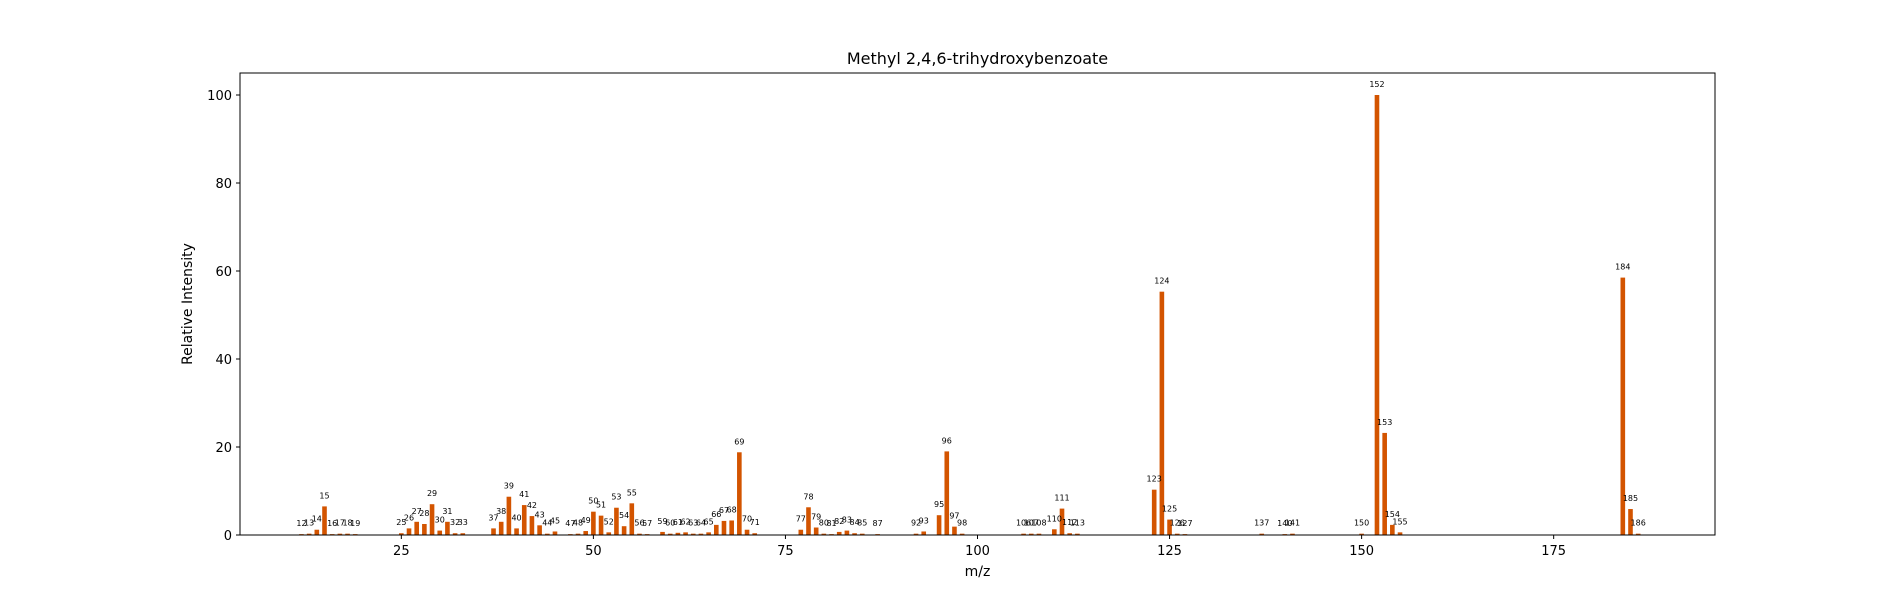  I want to click on x-tick-label: 75, so click(785, 551).